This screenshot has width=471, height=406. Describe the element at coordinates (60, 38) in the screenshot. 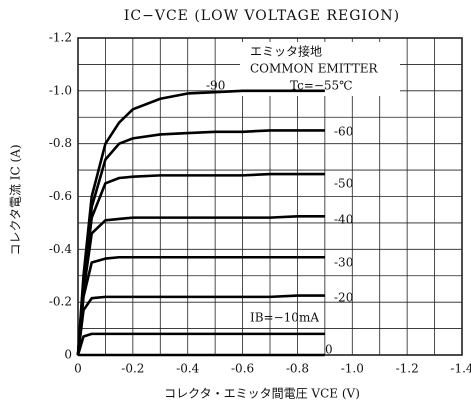

I see `y-tick-label: -1.2` at that location.